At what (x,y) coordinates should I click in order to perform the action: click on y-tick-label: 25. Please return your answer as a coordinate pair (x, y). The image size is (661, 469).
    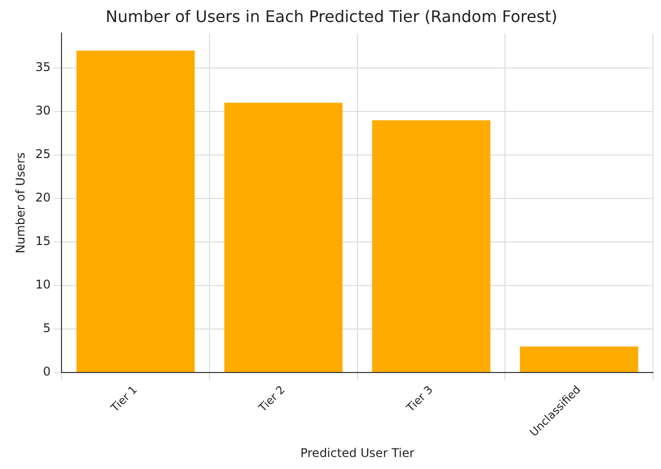
    Looking at the image, I should click on (43, 154).